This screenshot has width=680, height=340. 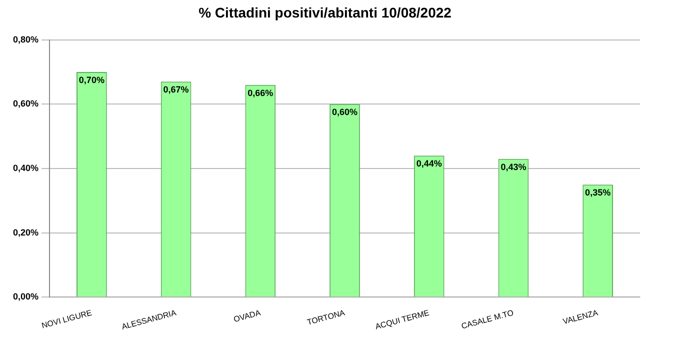 What do you see at coordinates (25, 232) in the screenshot?
I see `y-tick-label: 0,20%` at bounding box center [25, 232].